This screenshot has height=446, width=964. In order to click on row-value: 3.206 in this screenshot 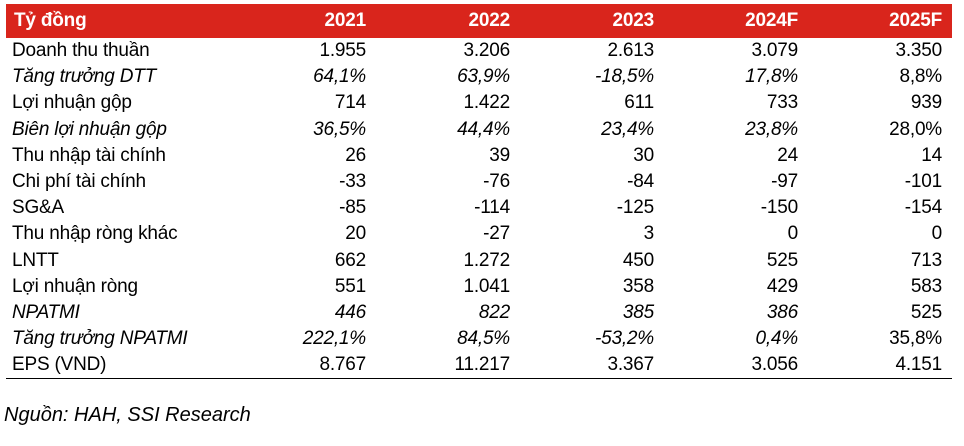, I will do `click(486, 51)`.